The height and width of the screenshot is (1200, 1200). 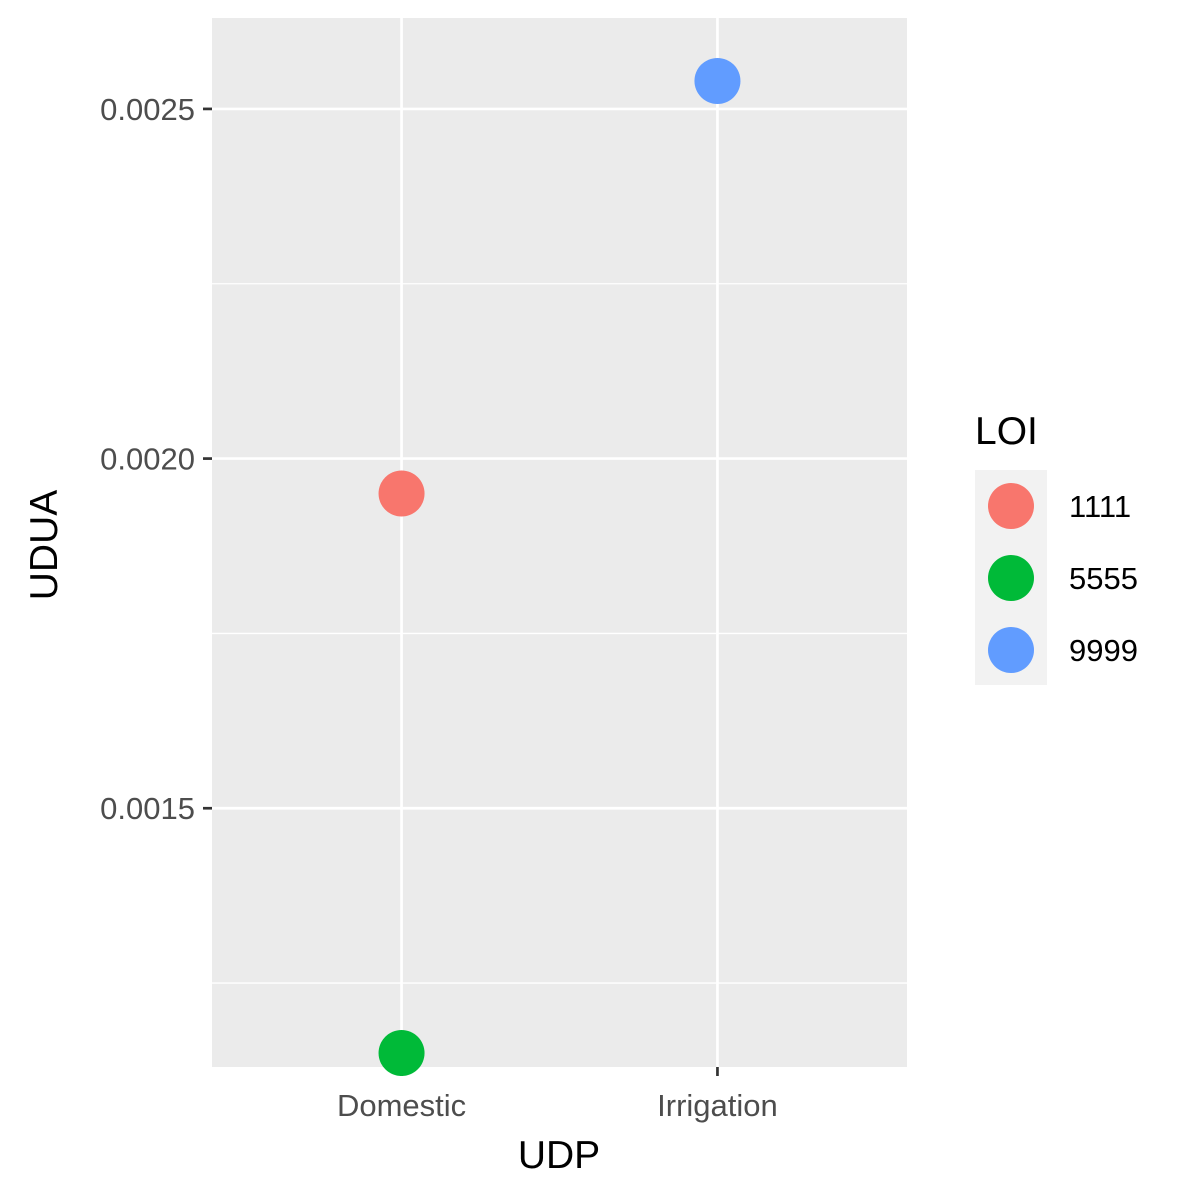 What do you see at coordinates (557, 1095) in the screenshot?
I see `x-axis: Domestic Irrigation` at bounding box center [557, 1095].